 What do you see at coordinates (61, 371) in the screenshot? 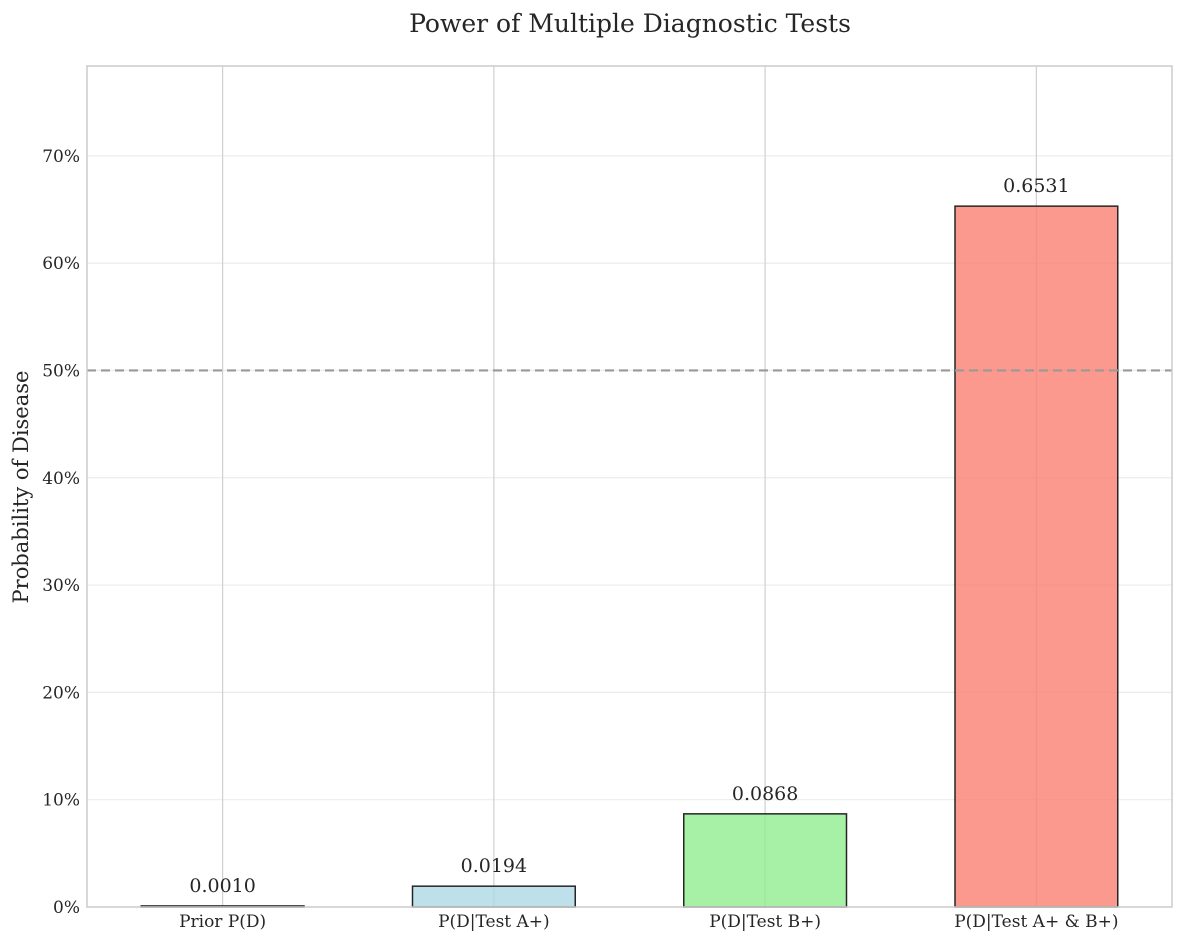
I see `y-tick-label: 50%` at bounding box center [61, 371].